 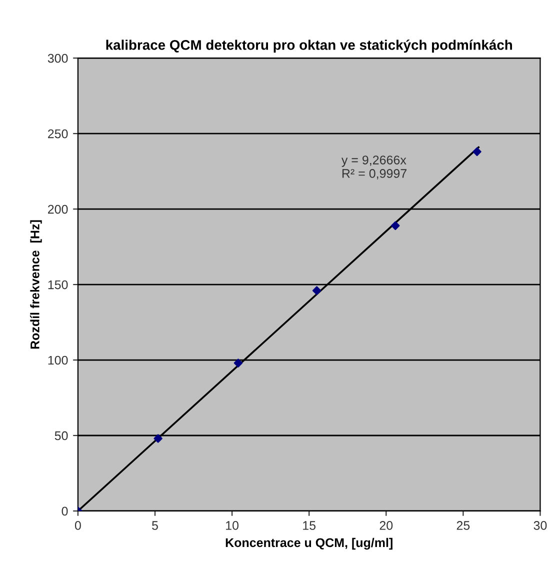 What do you see at coordinates (309, 525) in the screenshot?
I see `x-tick-label: 15` at bounding box center [309, 525].